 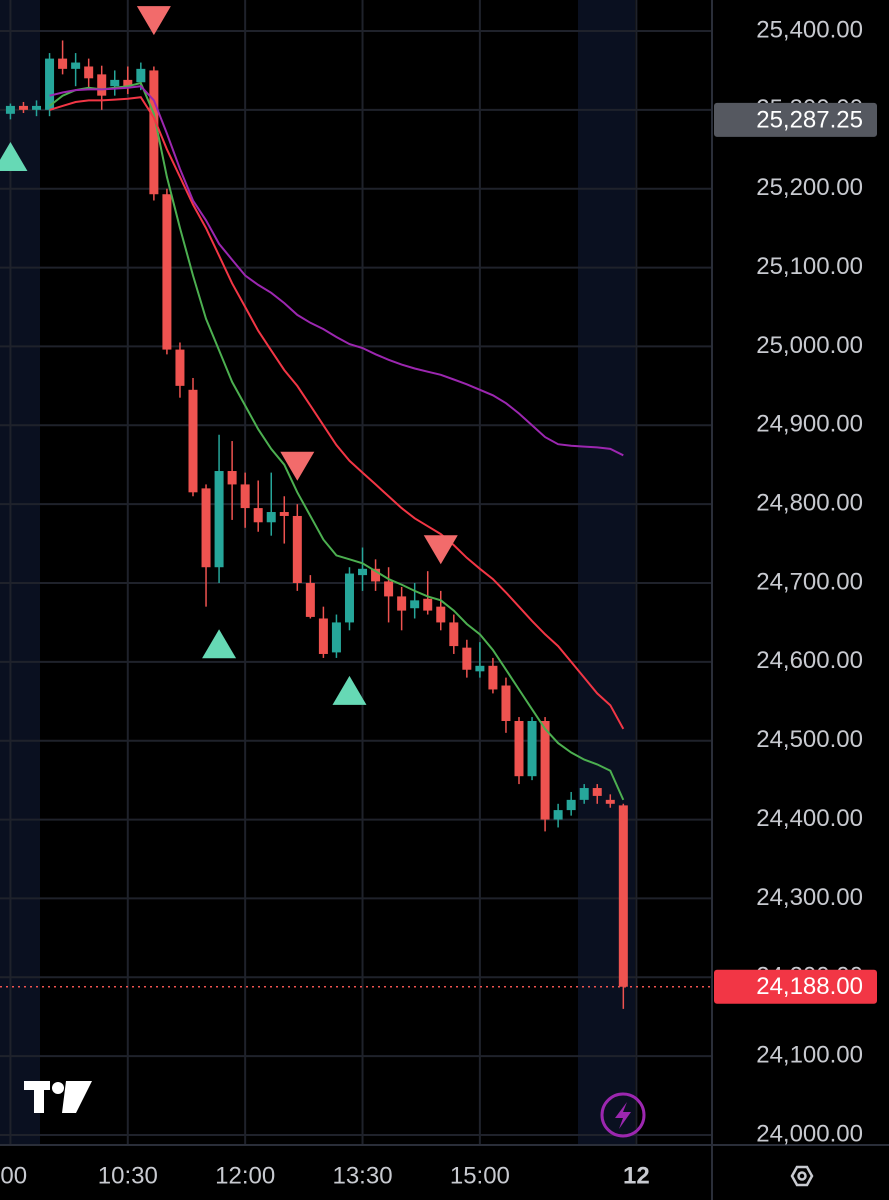 I want to click on logo, so click(x=58, y=1097).